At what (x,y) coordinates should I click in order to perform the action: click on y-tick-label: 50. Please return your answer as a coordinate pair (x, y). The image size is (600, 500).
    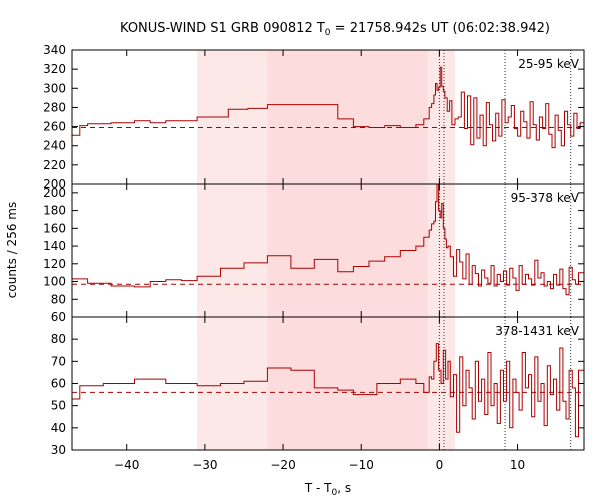
    Looking at the image, I should click on (58, 406).